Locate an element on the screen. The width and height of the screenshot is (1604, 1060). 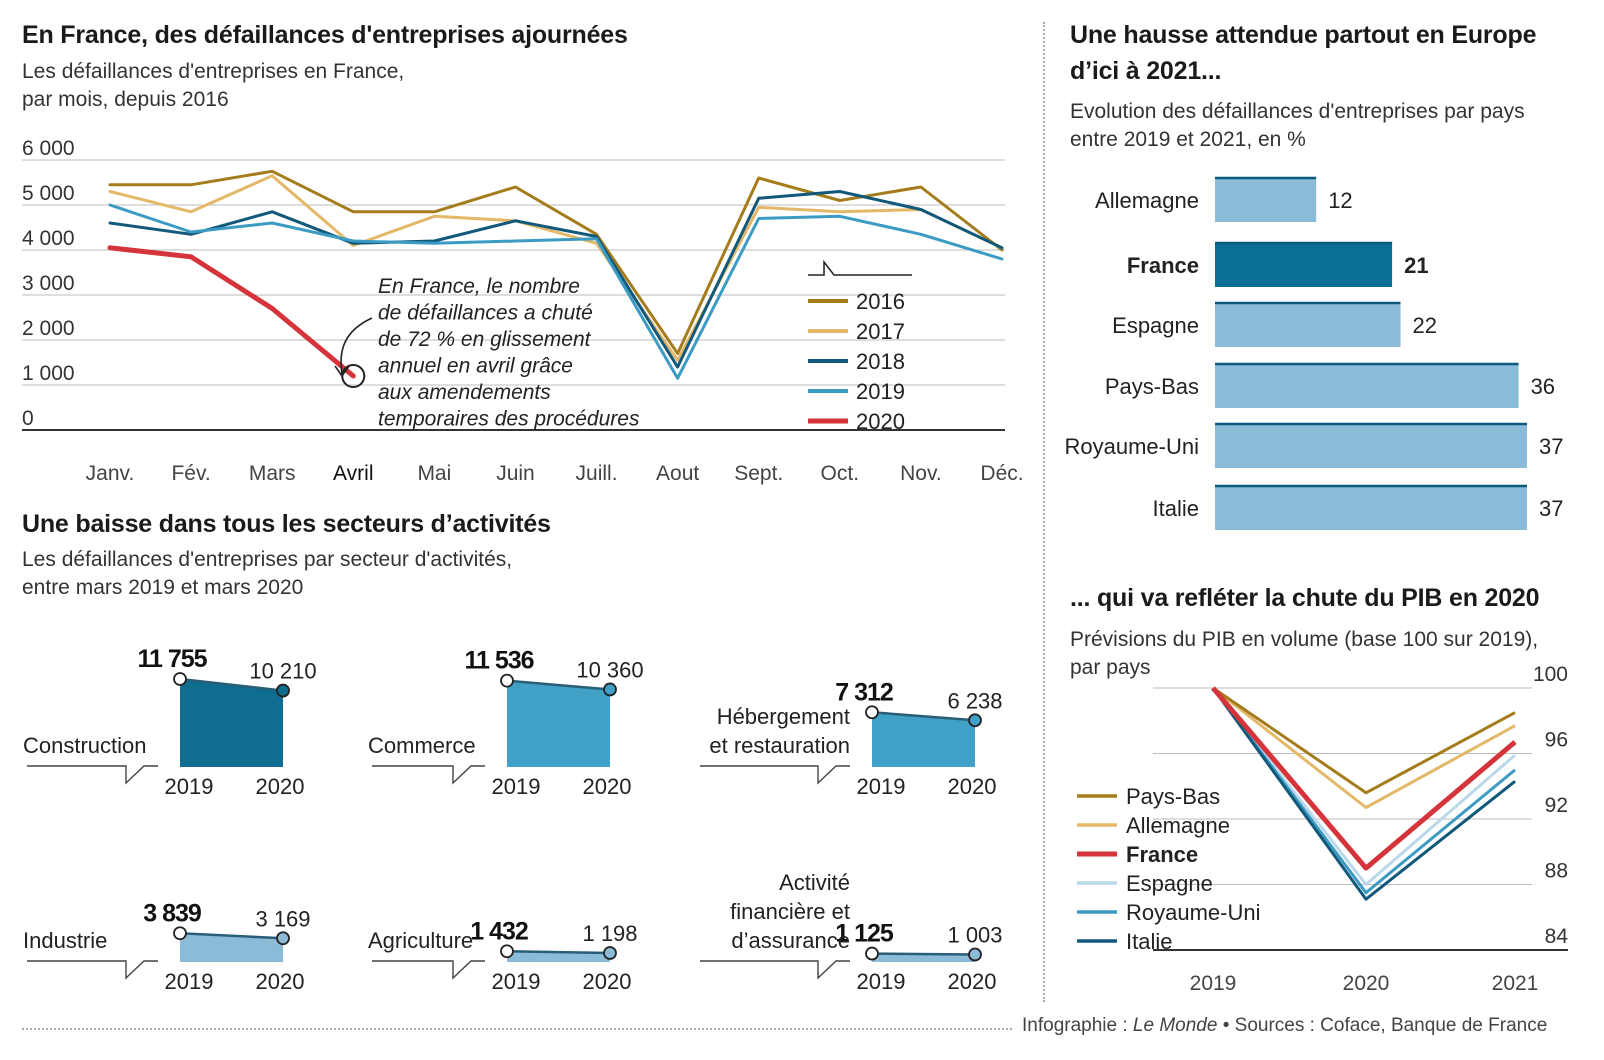
sector-0-x-2020: 2020 is located at coordinates (280, 786).